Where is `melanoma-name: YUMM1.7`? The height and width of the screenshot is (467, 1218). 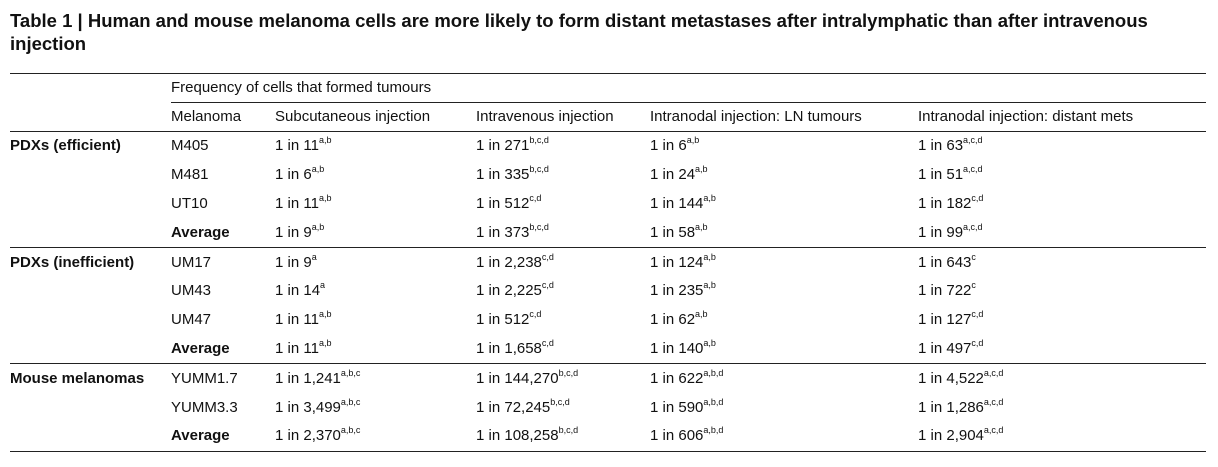 melanoma-name: YUMM1.7 is located at coordinates (223, 378).